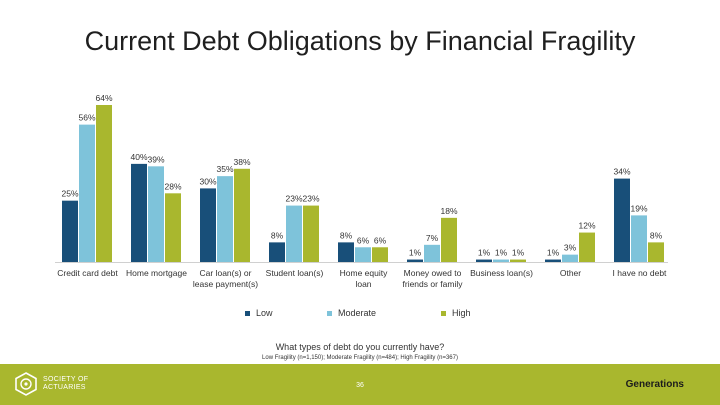  I want to click on data-label-low-8: 34%, so click(621, 172).